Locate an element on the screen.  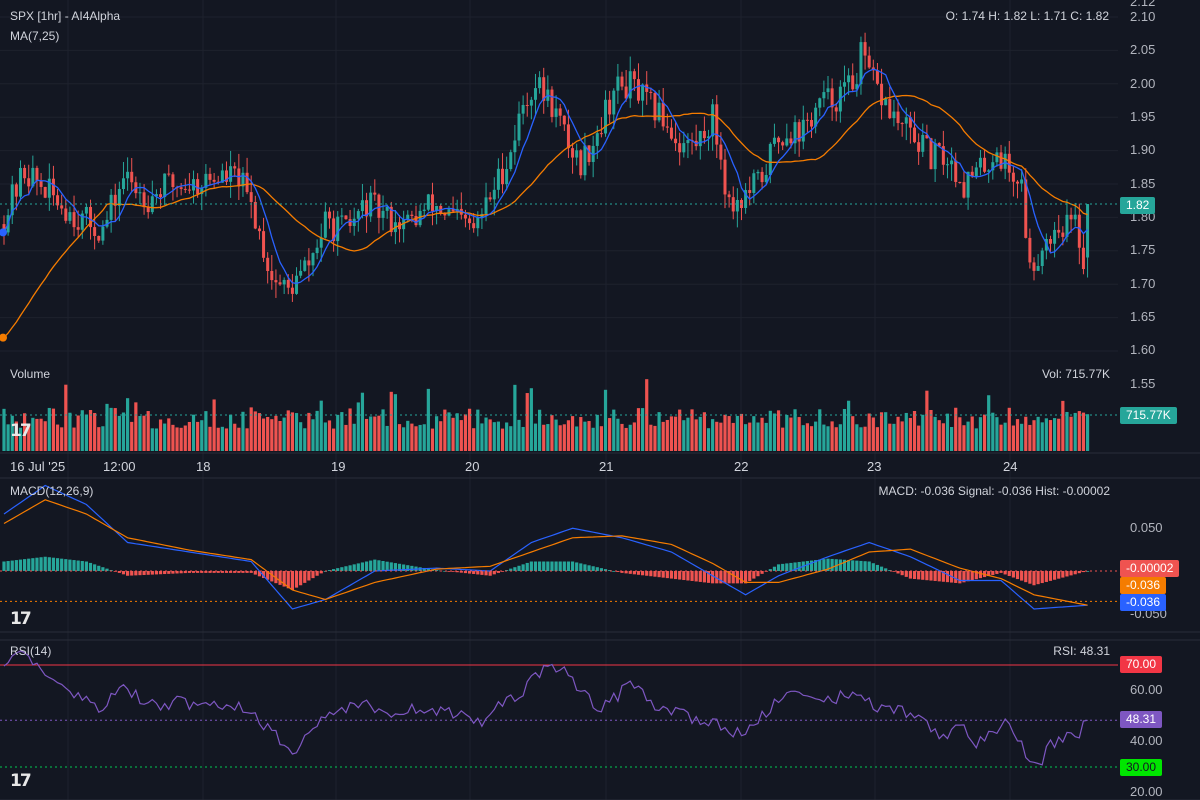
chart-title: SPX [1hr] - AI4Alpha is located at coordinates (65, 16).